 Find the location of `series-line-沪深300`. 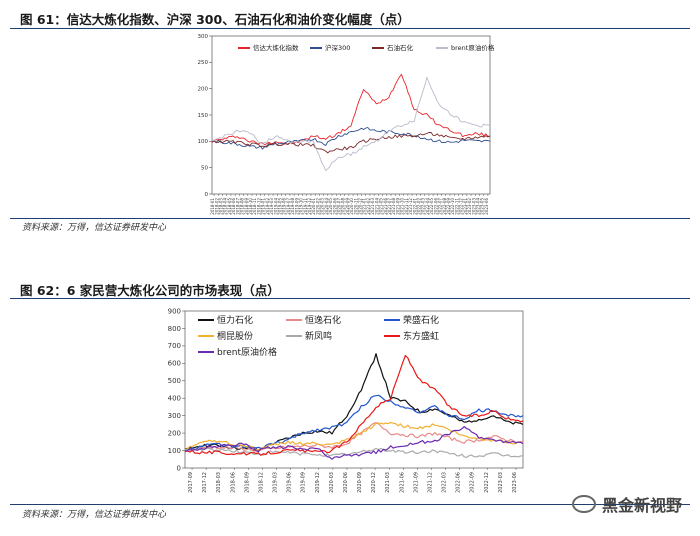

series-line-沪深300 is located at coordinates (351, 138).